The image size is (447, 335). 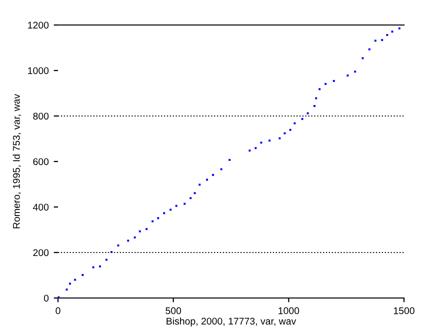 I want to click on x-tick-label: 1000, so click(x=289, y=310).